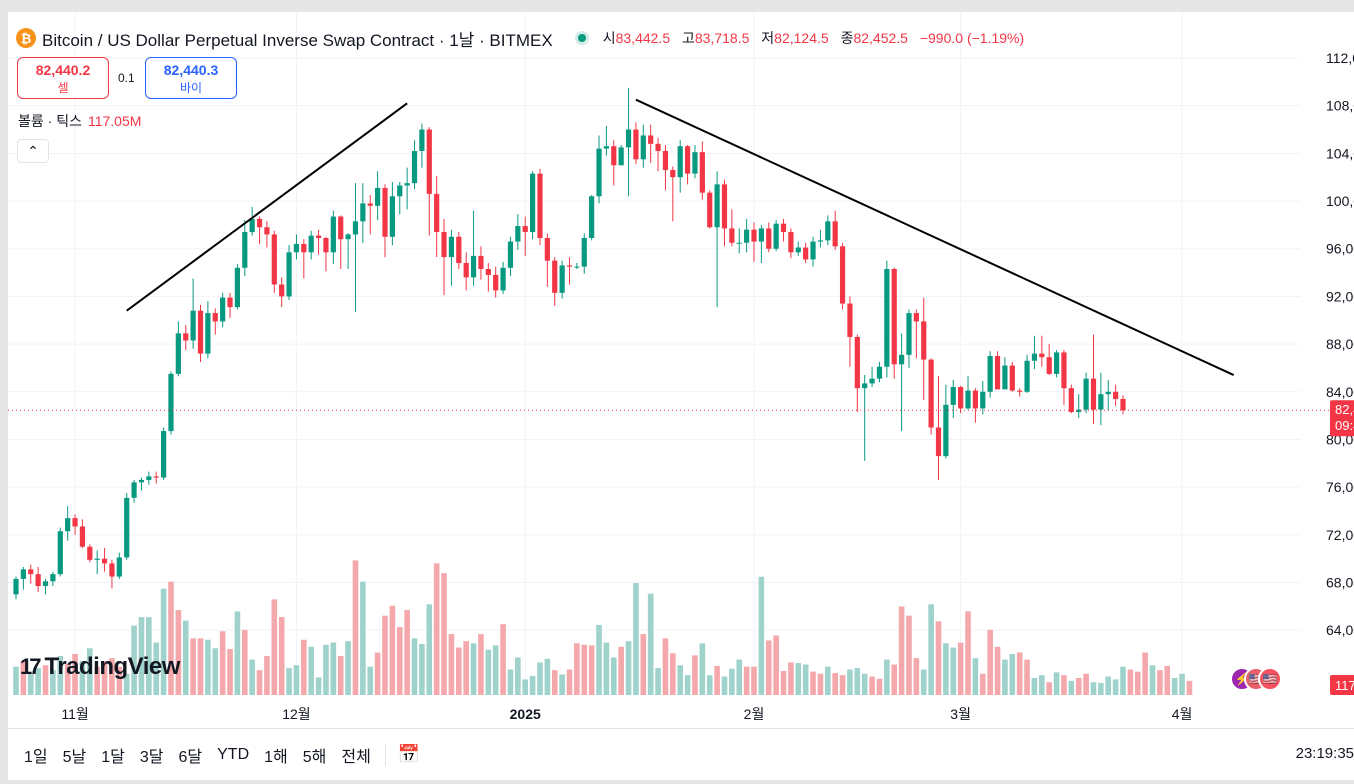  What do you see at coordinates (356, 757) in the screenshot?
I see `range-all-button: 전체` at bounding box center [356, 757].